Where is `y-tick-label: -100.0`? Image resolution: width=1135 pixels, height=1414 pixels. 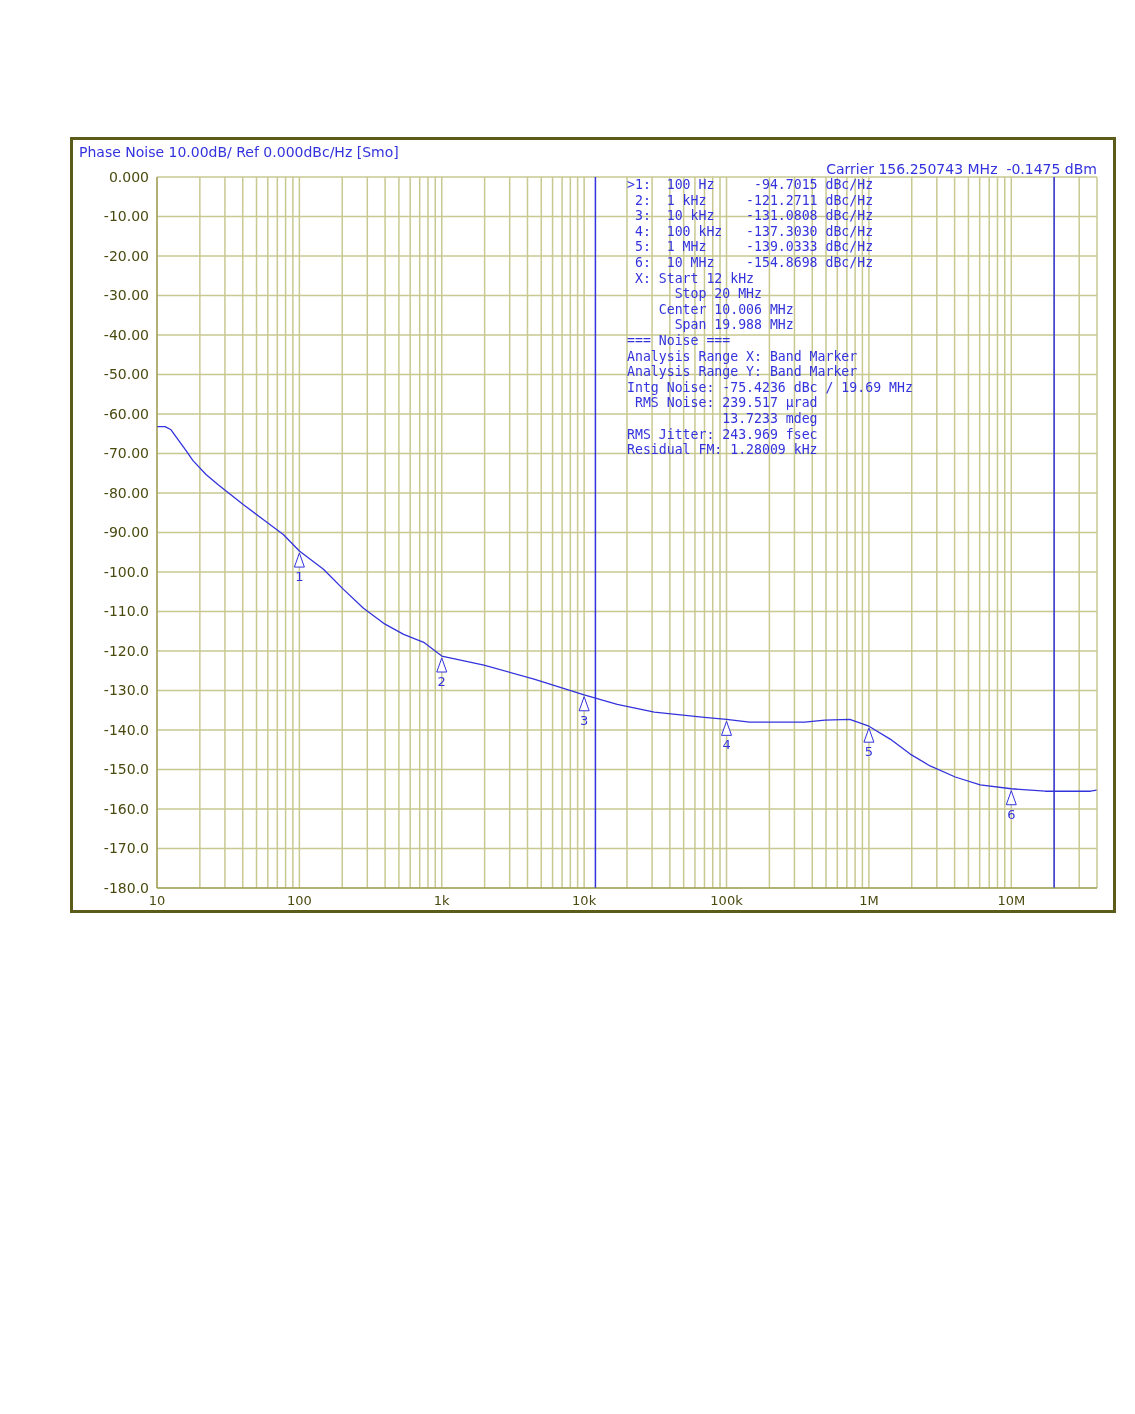 y-tick-label: -100.0 is located at coordinates (126, 571).